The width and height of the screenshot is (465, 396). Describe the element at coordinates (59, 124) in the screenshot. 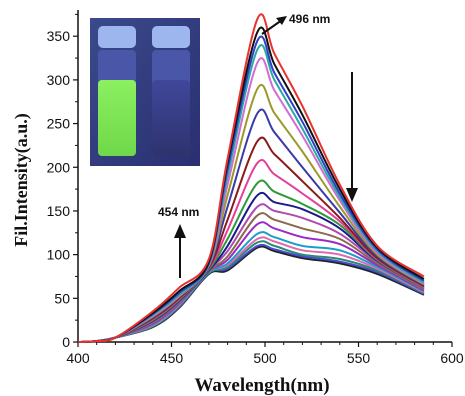

I see `y-tick-label: 250` at that location.